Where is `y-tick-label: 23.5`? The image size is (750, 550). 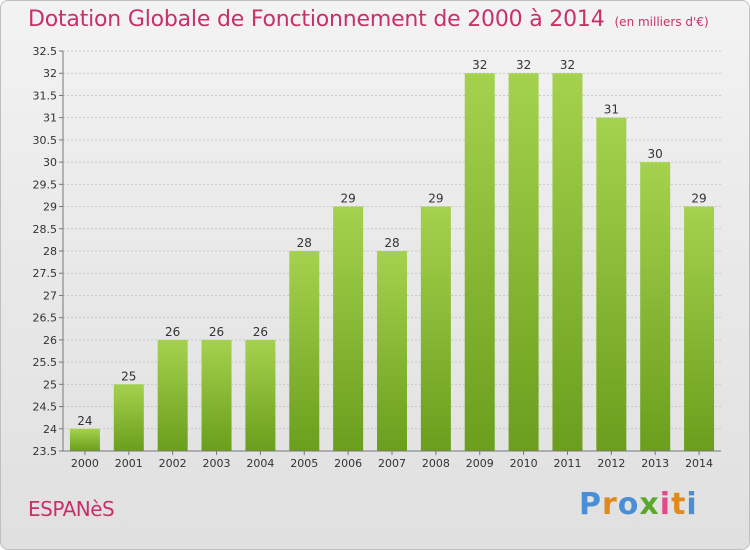
y-tick-label: 23.5 is located at coordinates (45, 451).